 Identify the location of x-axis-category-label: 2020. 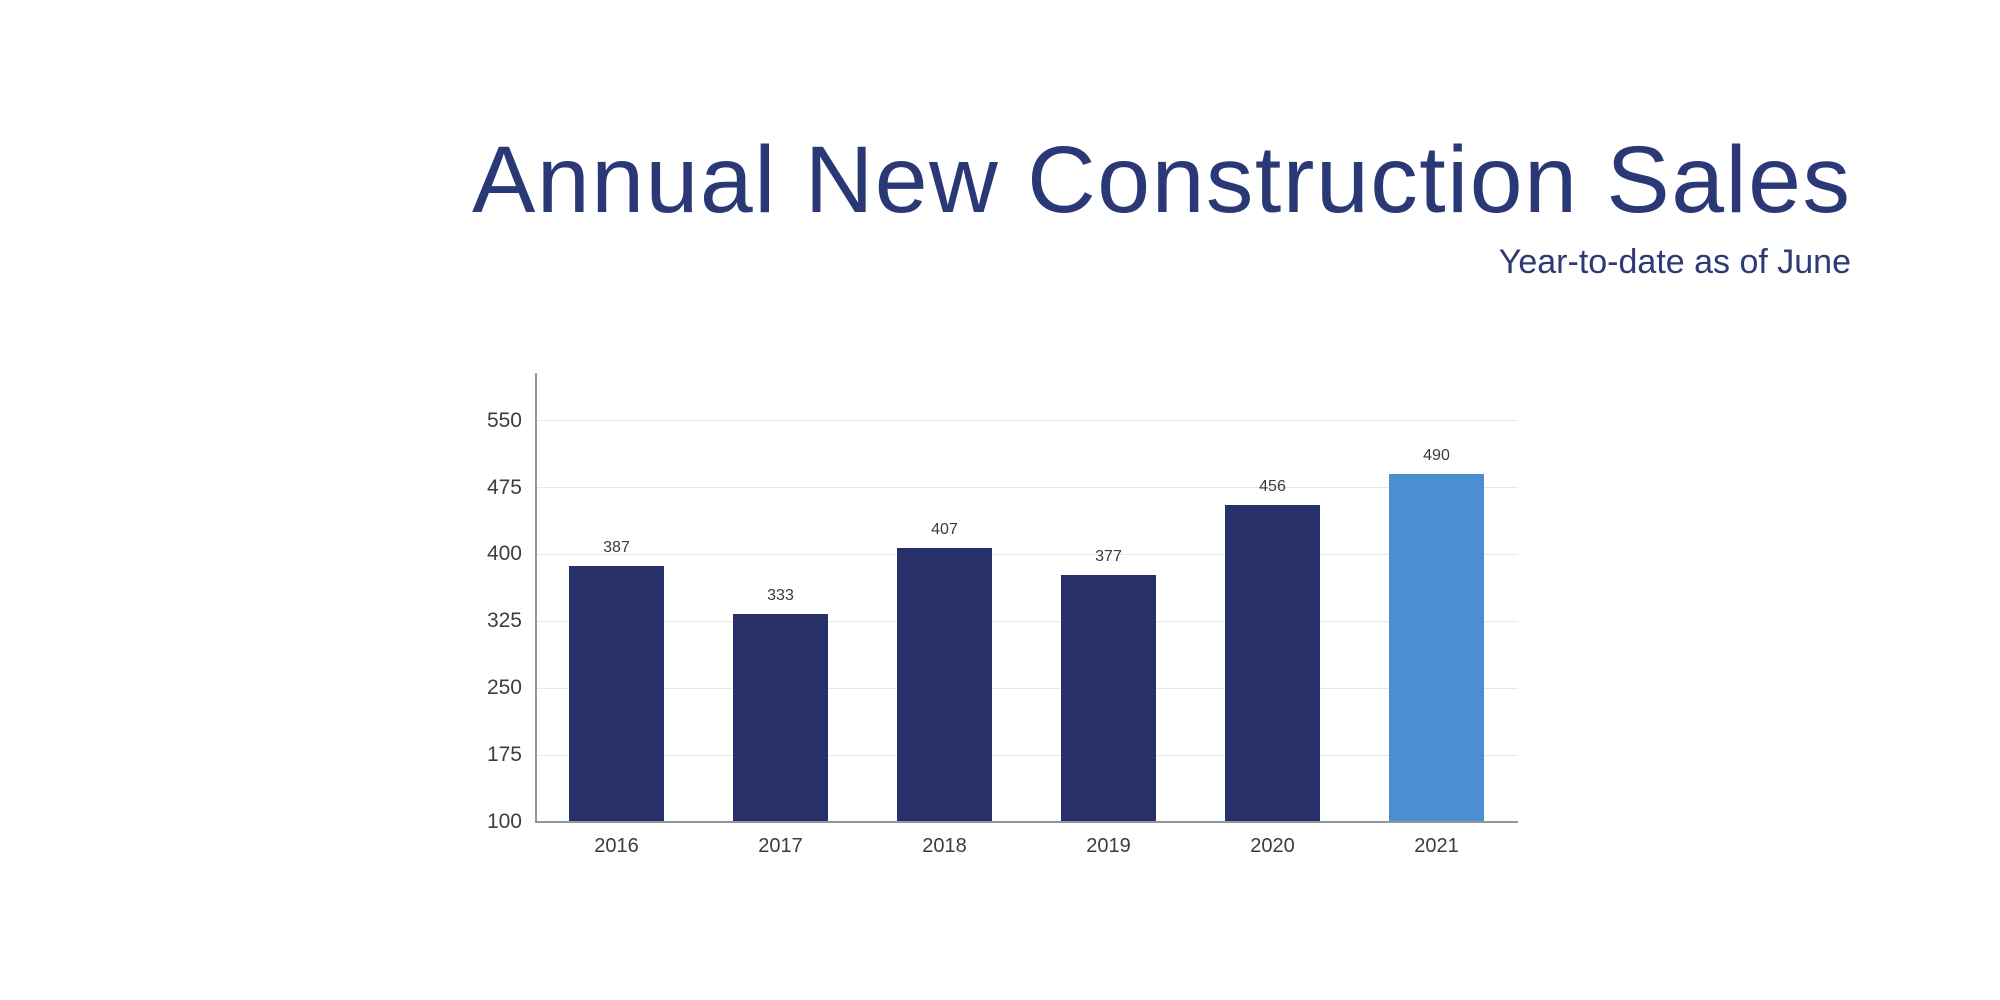
(1272, 846).